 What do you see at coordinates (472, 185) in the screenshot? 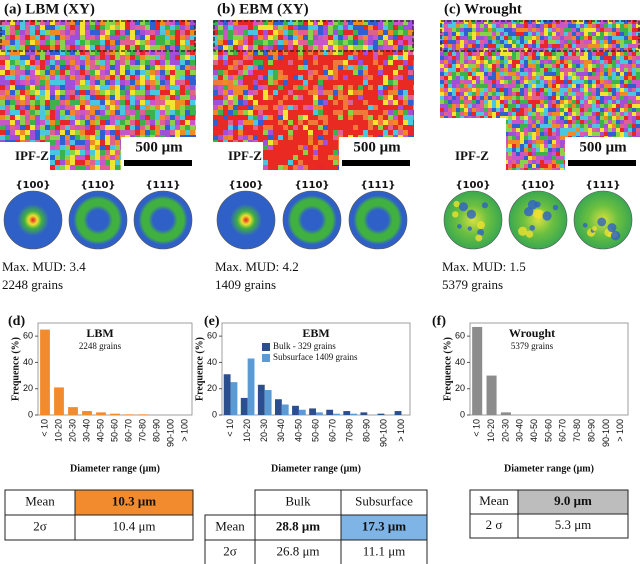
I see `pole-label: {100}` at bounding box center [472, 185].